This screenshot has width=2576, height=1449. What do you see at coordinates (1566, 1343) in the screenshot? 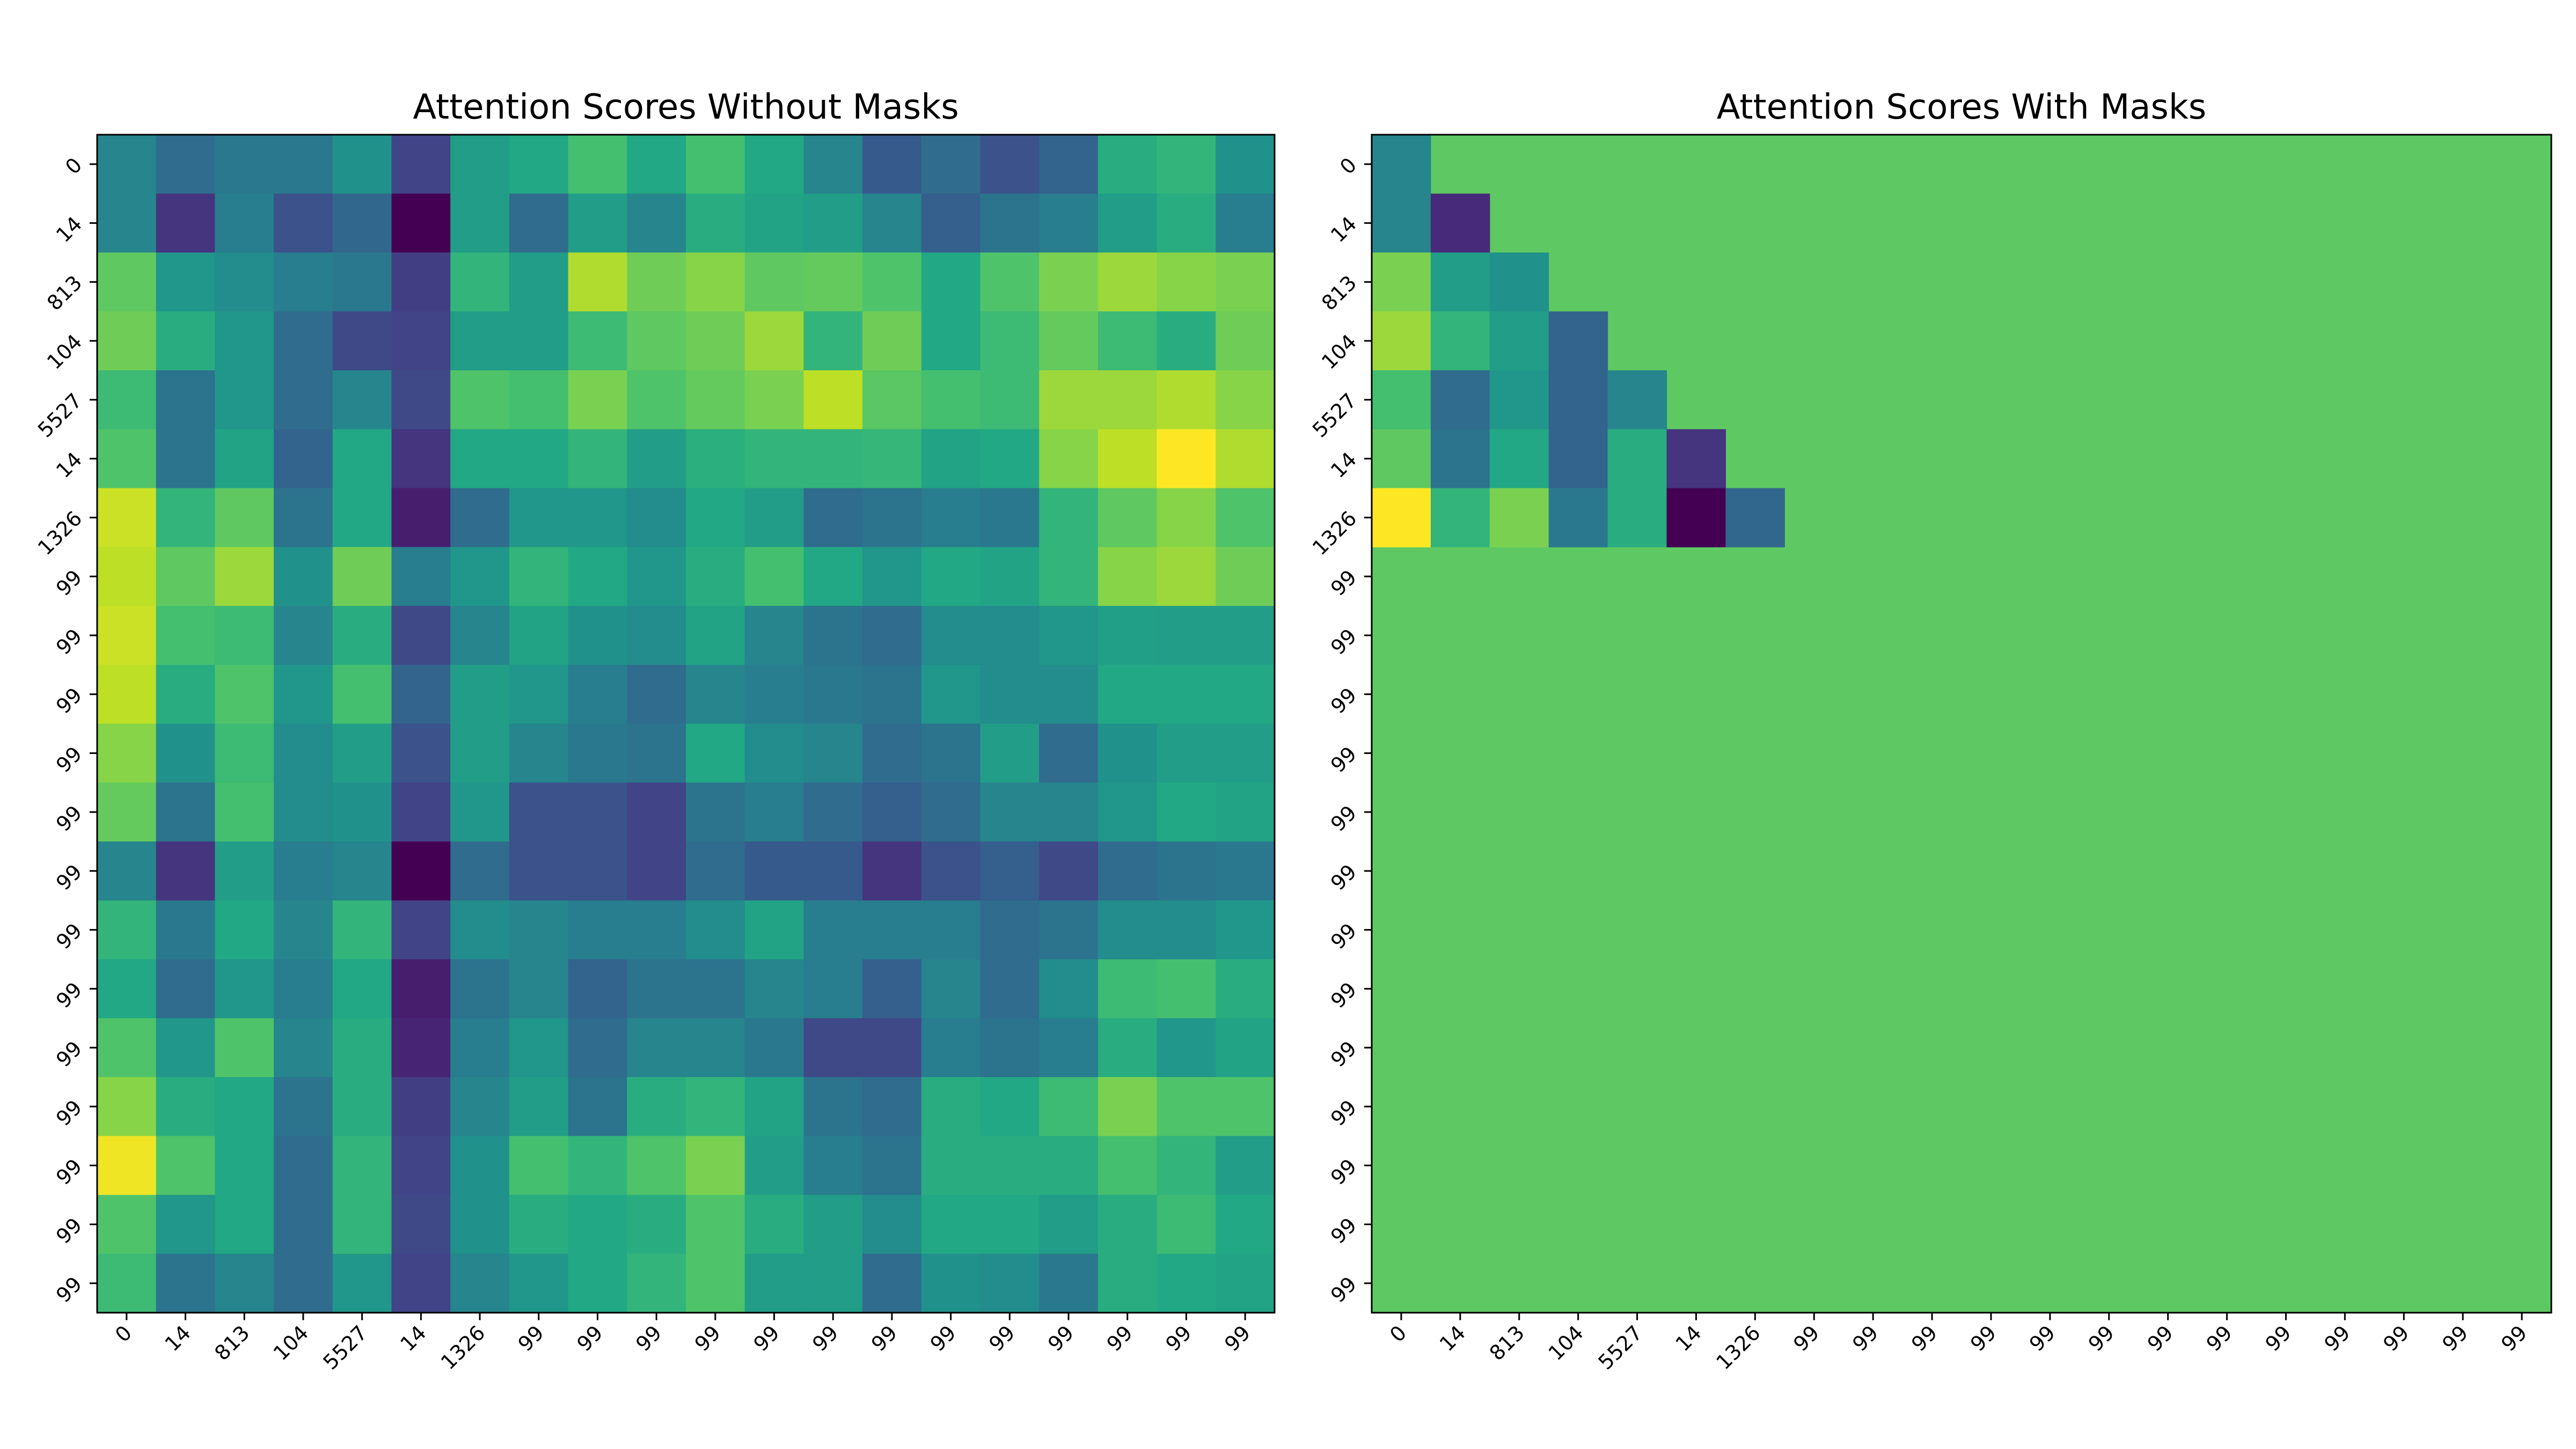
I see `x-tick-label: 104` at bounding box center [1566, 1343].